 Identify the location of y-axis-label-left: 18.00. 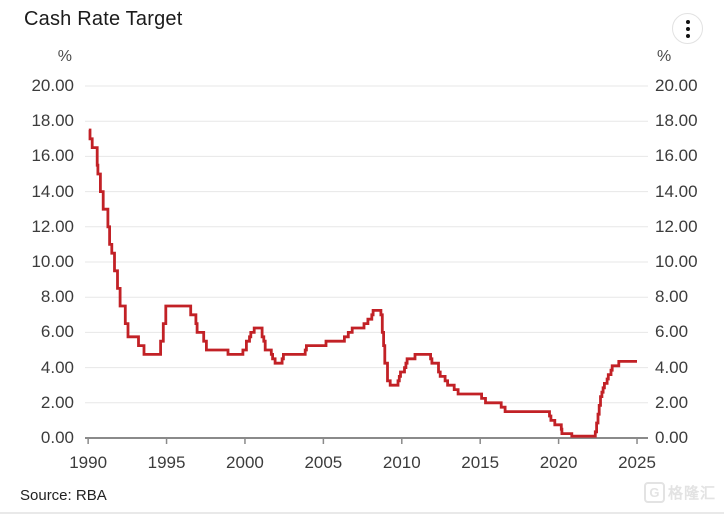
(52, 121).